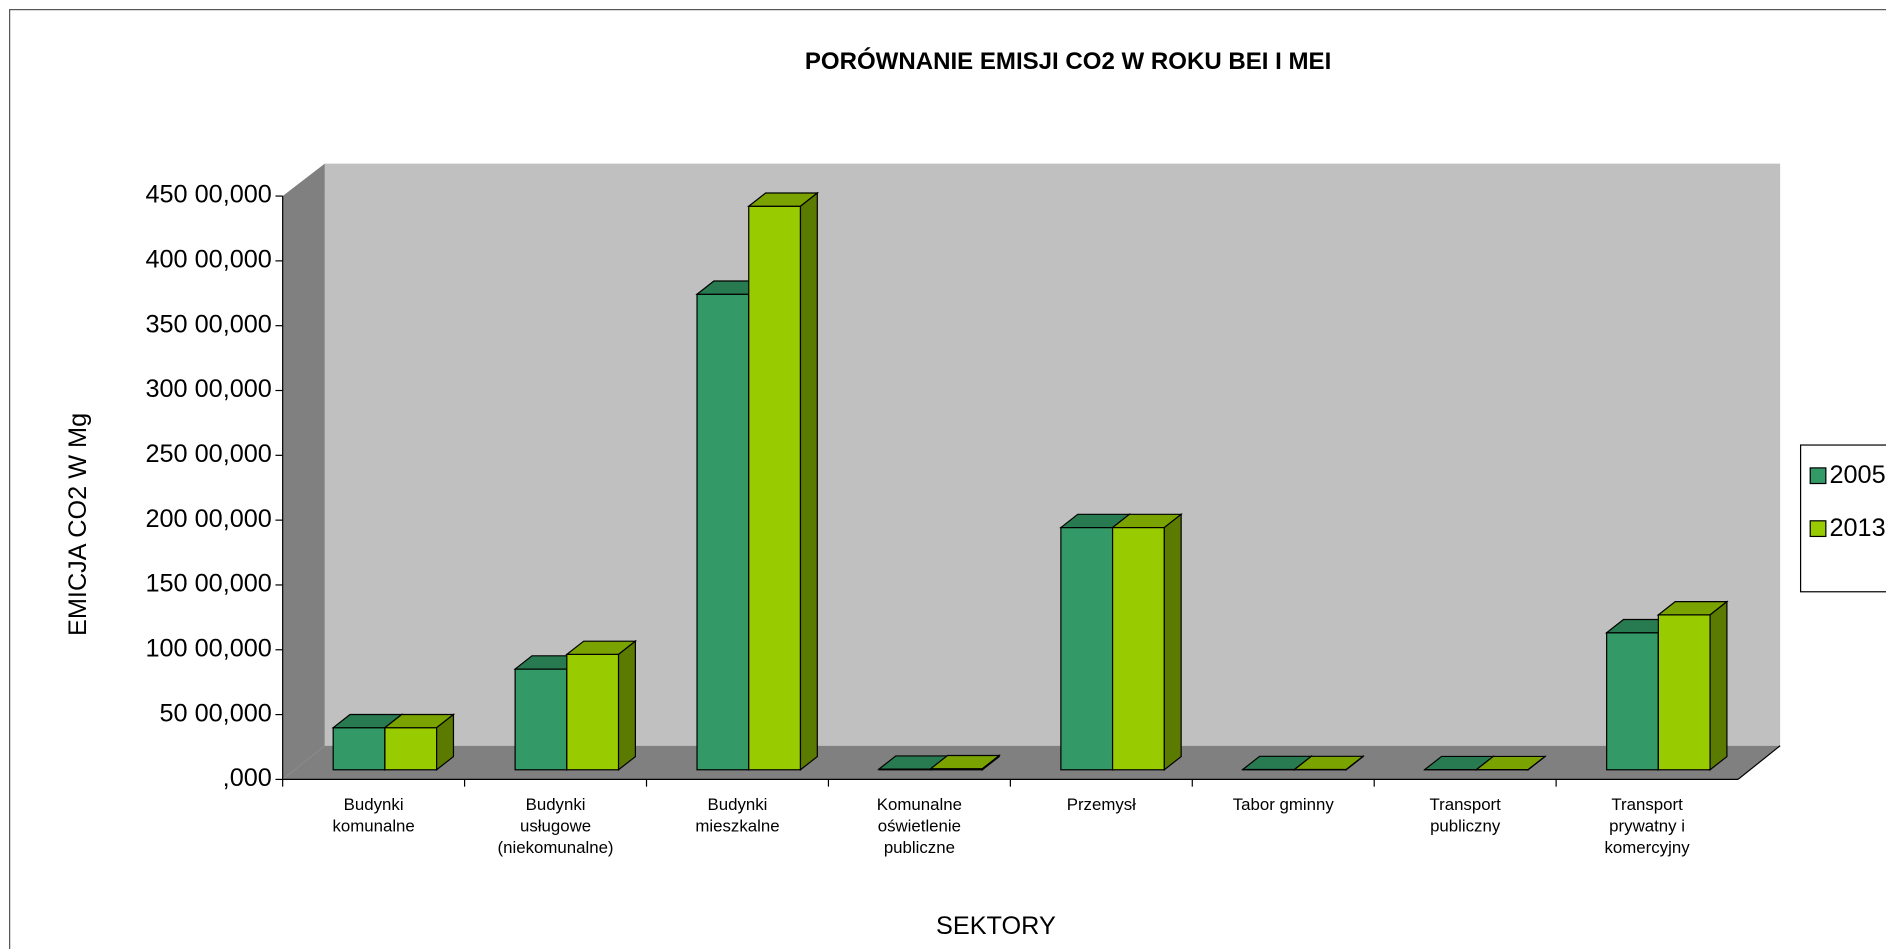 The width and height of the screenshot is (1886, 949). I want to click on x-tick-label: Budynki komunalne, so click(373, 815).